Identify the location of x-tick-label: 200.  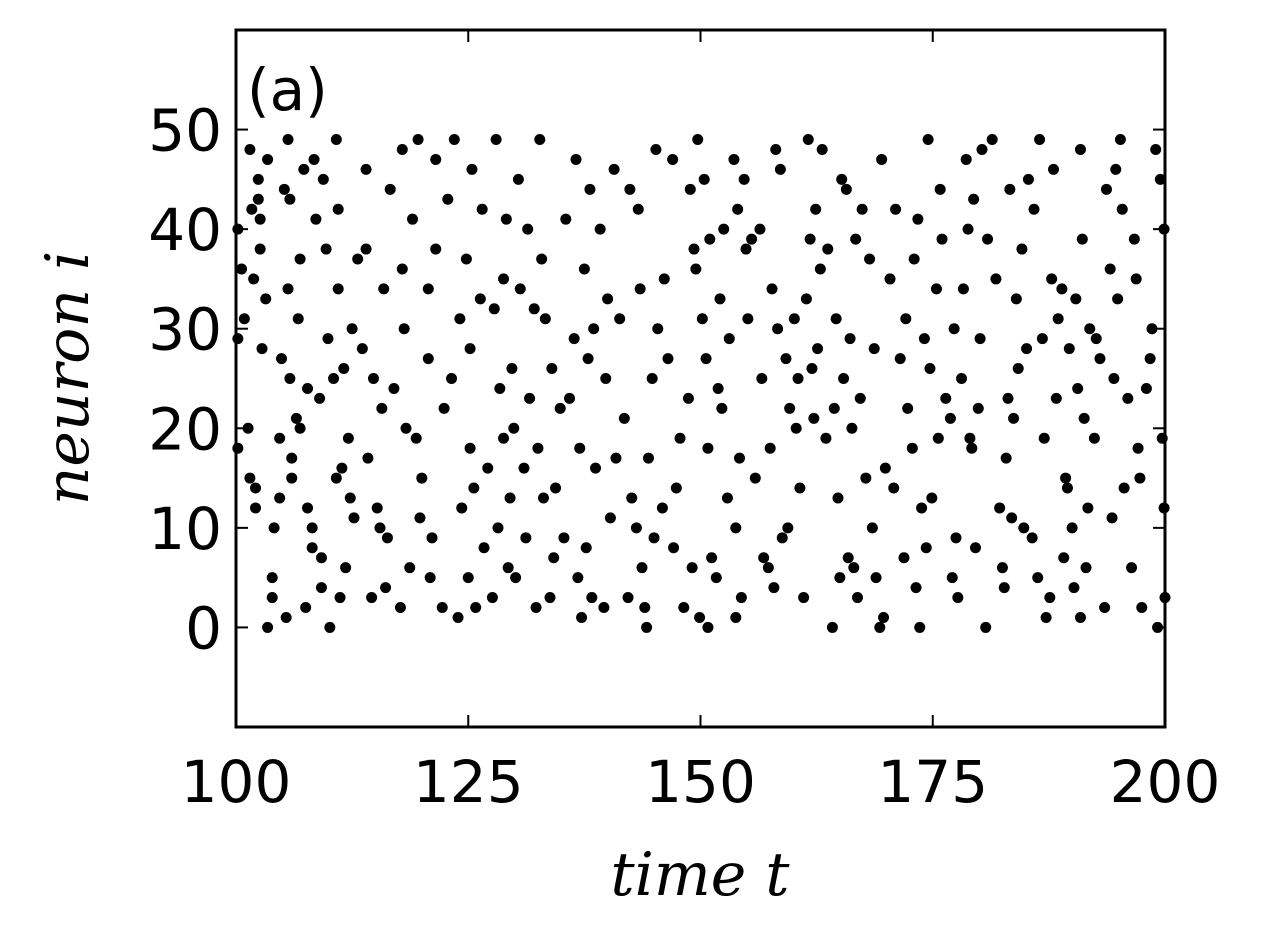
(1165, 782).